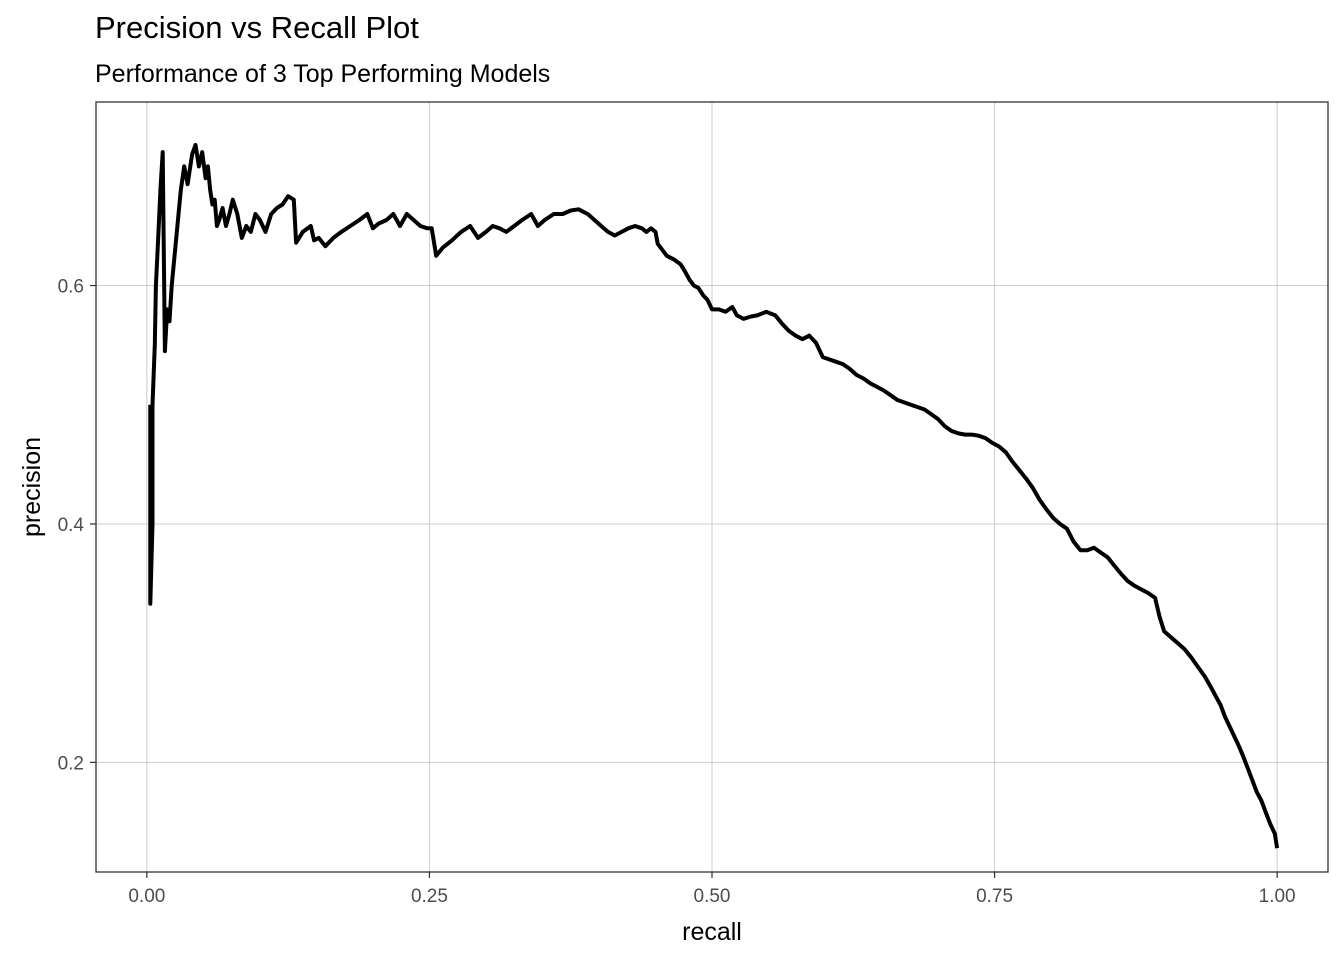 The image size is (1344, 960). I want to click on y-tick-label: 0.6, so click(71, 287).